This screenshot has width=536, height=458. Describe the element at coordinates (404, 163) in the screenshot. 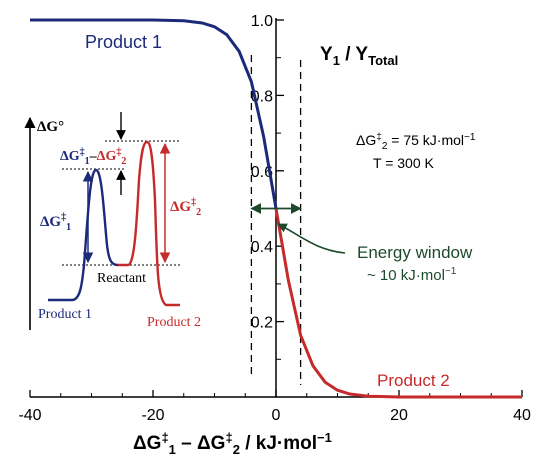

I see `parameter-temperature: T = 300 K` at that location.